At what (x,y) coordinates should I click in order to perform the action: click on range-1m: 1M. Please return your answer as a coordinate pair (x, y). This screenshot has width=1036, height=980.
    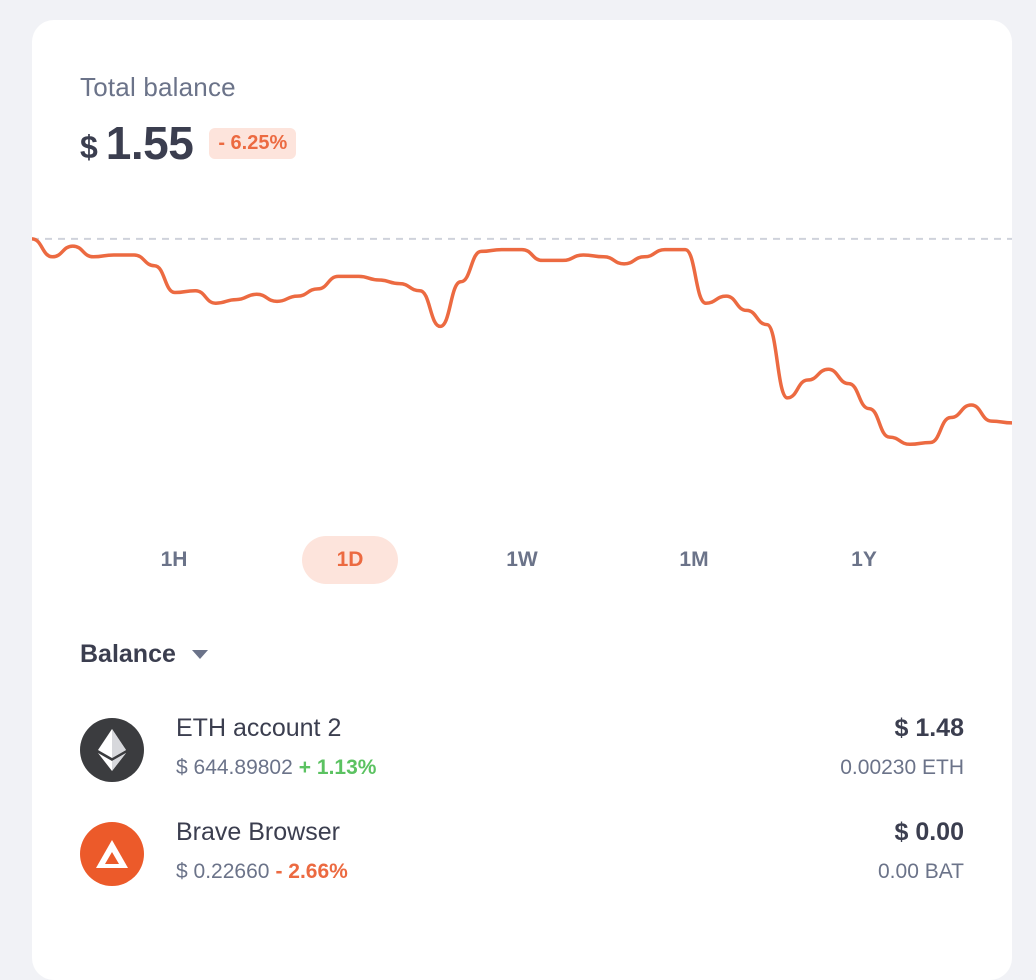
    Looking at the image, I should click on (694, 559).